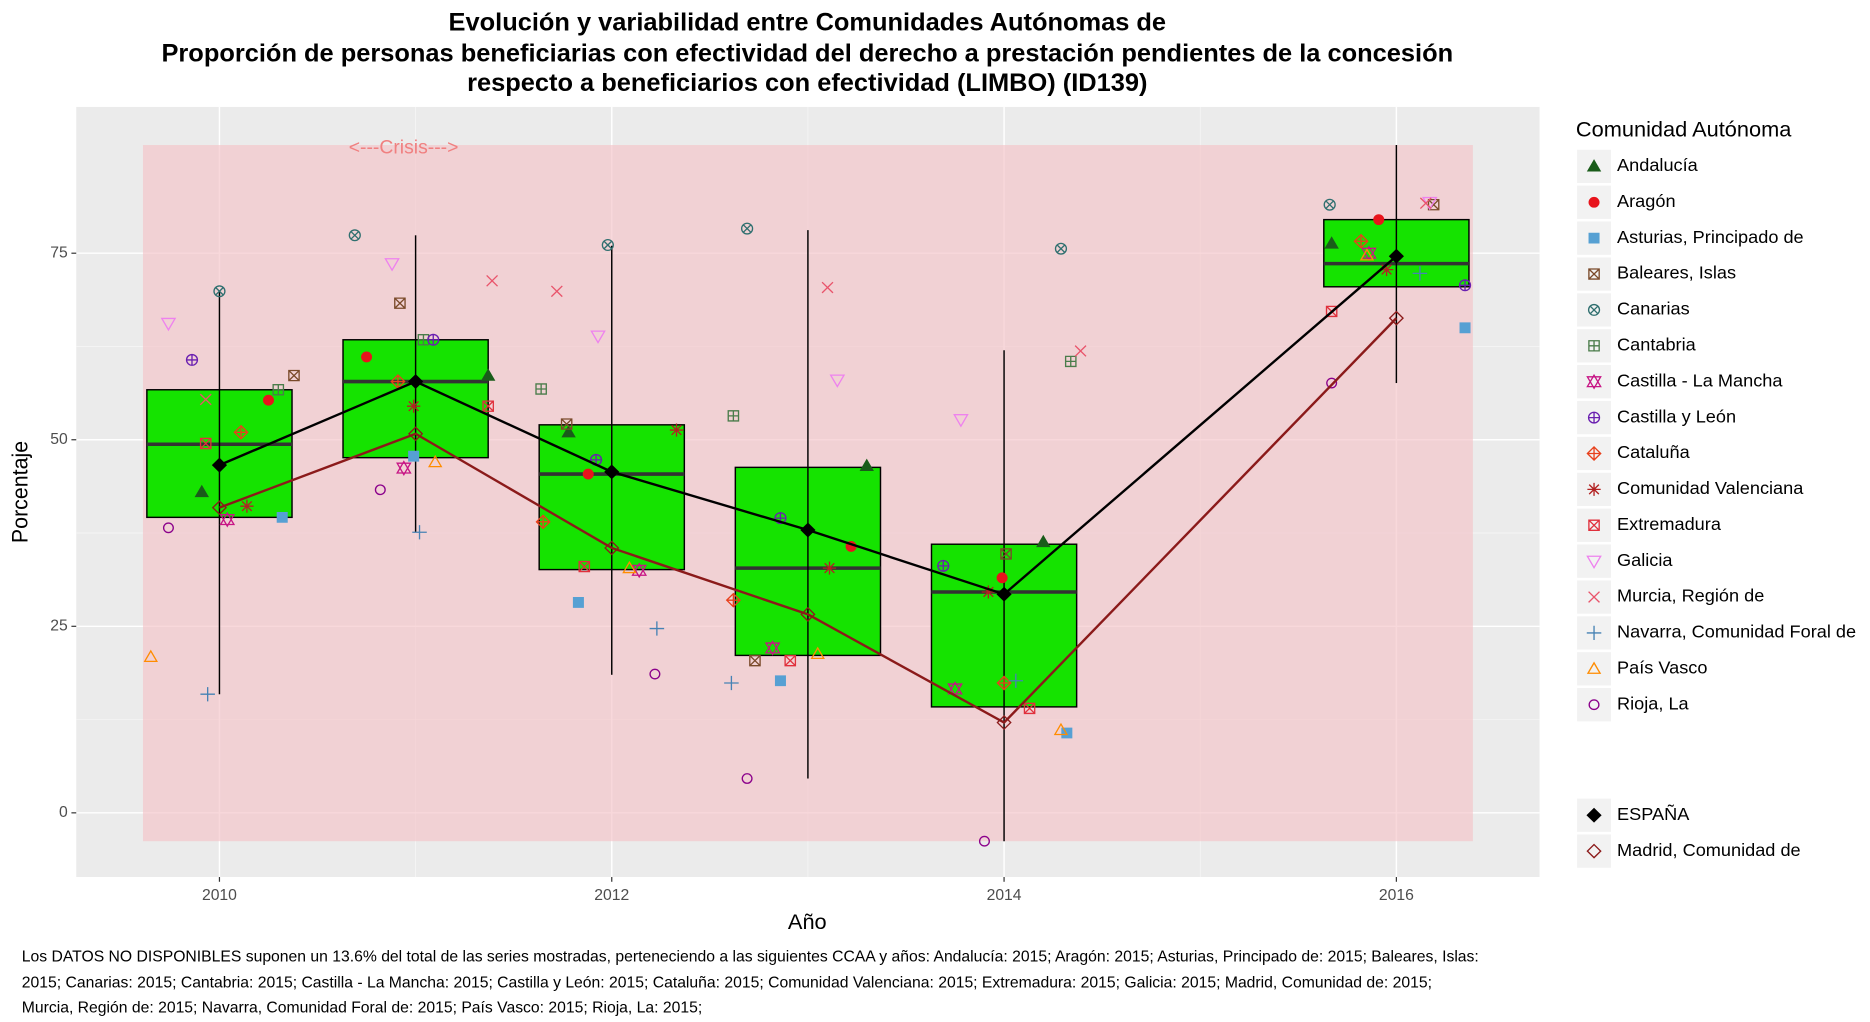  I want to click on legend-label: Castilla y León, so click(1676, 416).